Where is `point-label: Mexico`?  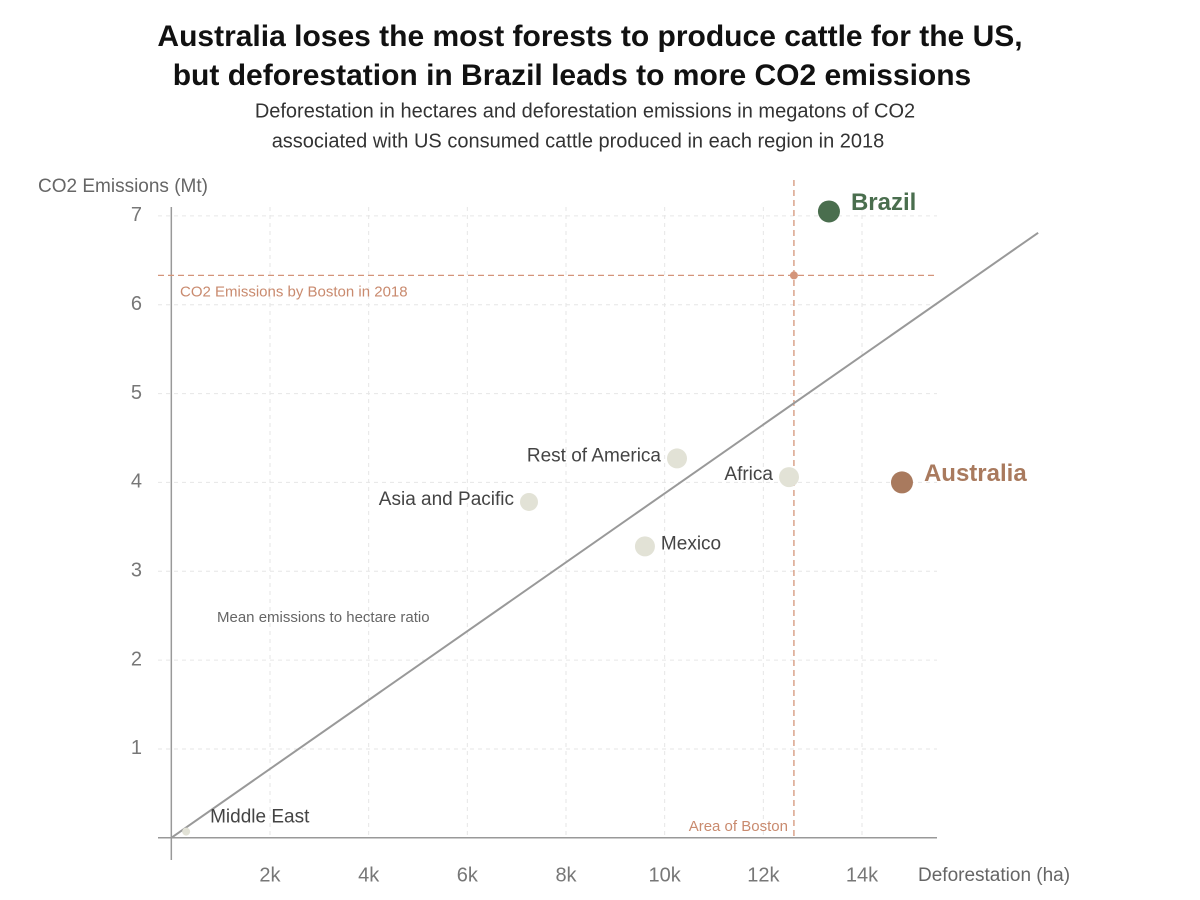 point-label: Mexico is located at coordinates (691, 543).